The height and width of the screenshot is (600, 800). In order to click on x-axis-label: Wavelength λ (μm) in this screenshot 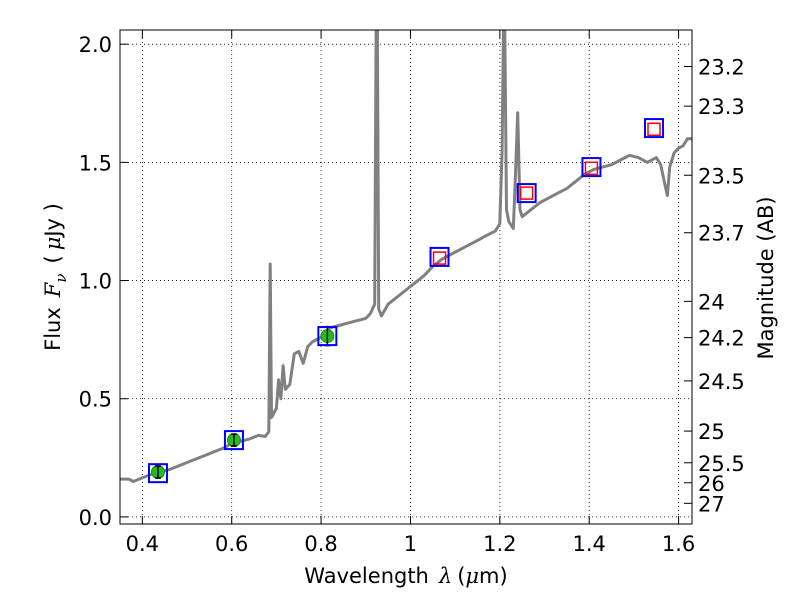, I will do `click(405, 576)`.